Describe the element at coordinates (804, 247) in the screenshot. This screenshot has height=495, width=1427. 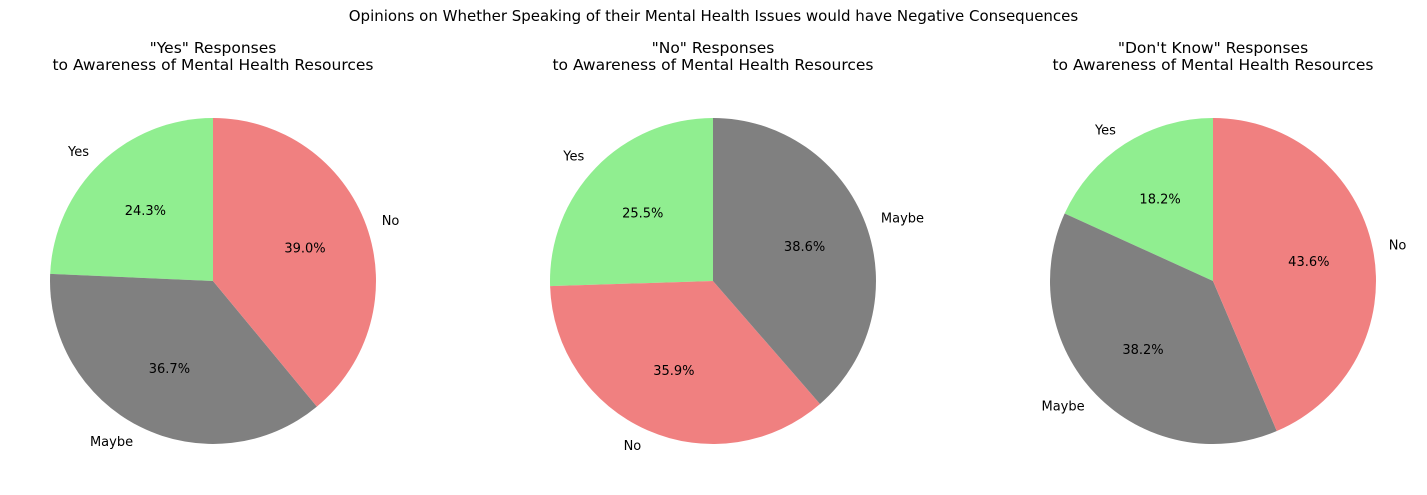
I see `pie-pct-label: 38.6%` at that location.